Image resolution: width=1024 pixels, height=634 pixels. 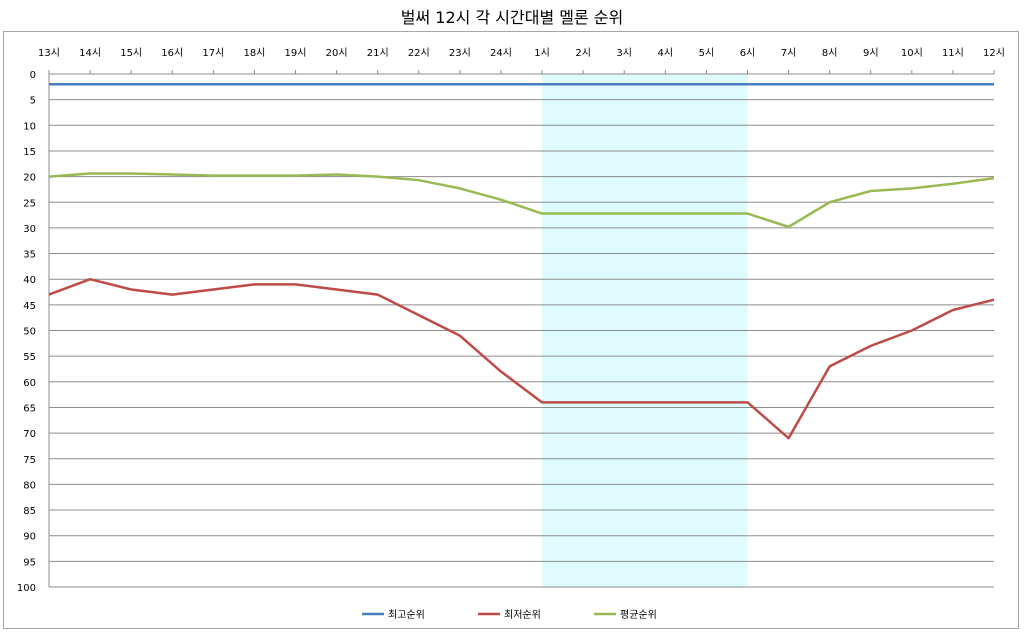 I want to click on x-tick-label: 5시, so click(x=707, y=53).